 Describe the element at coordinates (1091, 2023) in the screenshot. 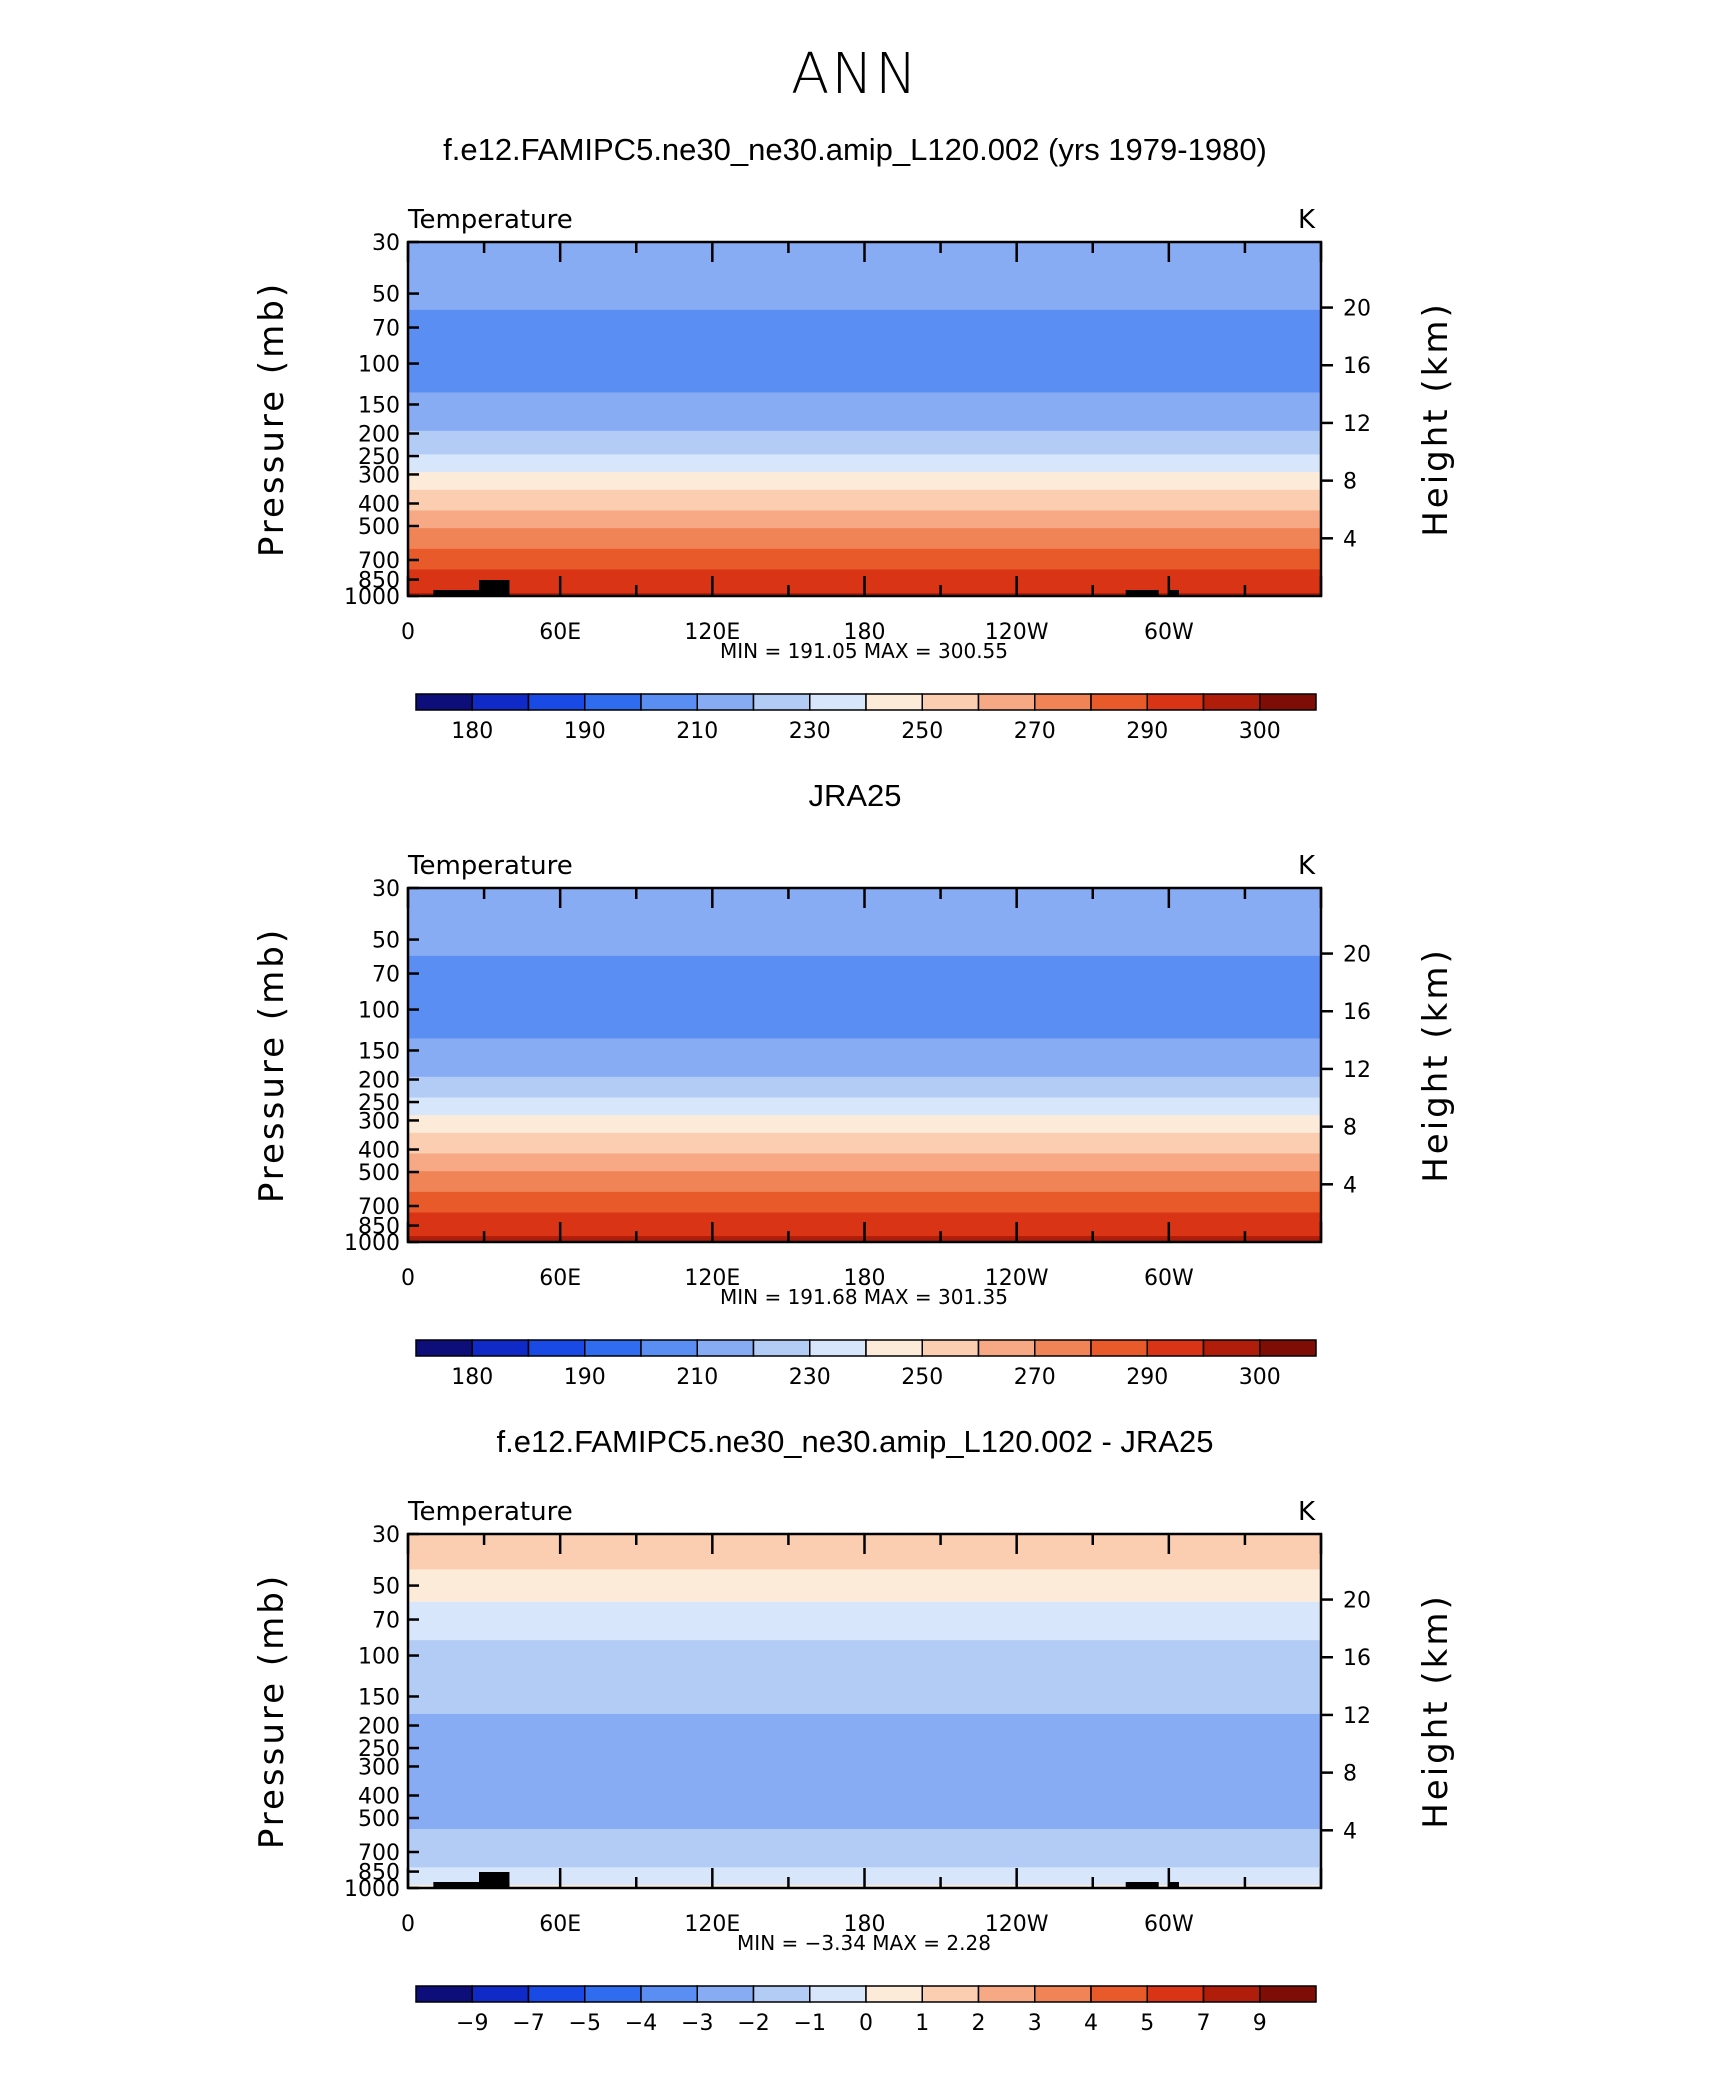

I see `colorbar-label: 4` at that location.